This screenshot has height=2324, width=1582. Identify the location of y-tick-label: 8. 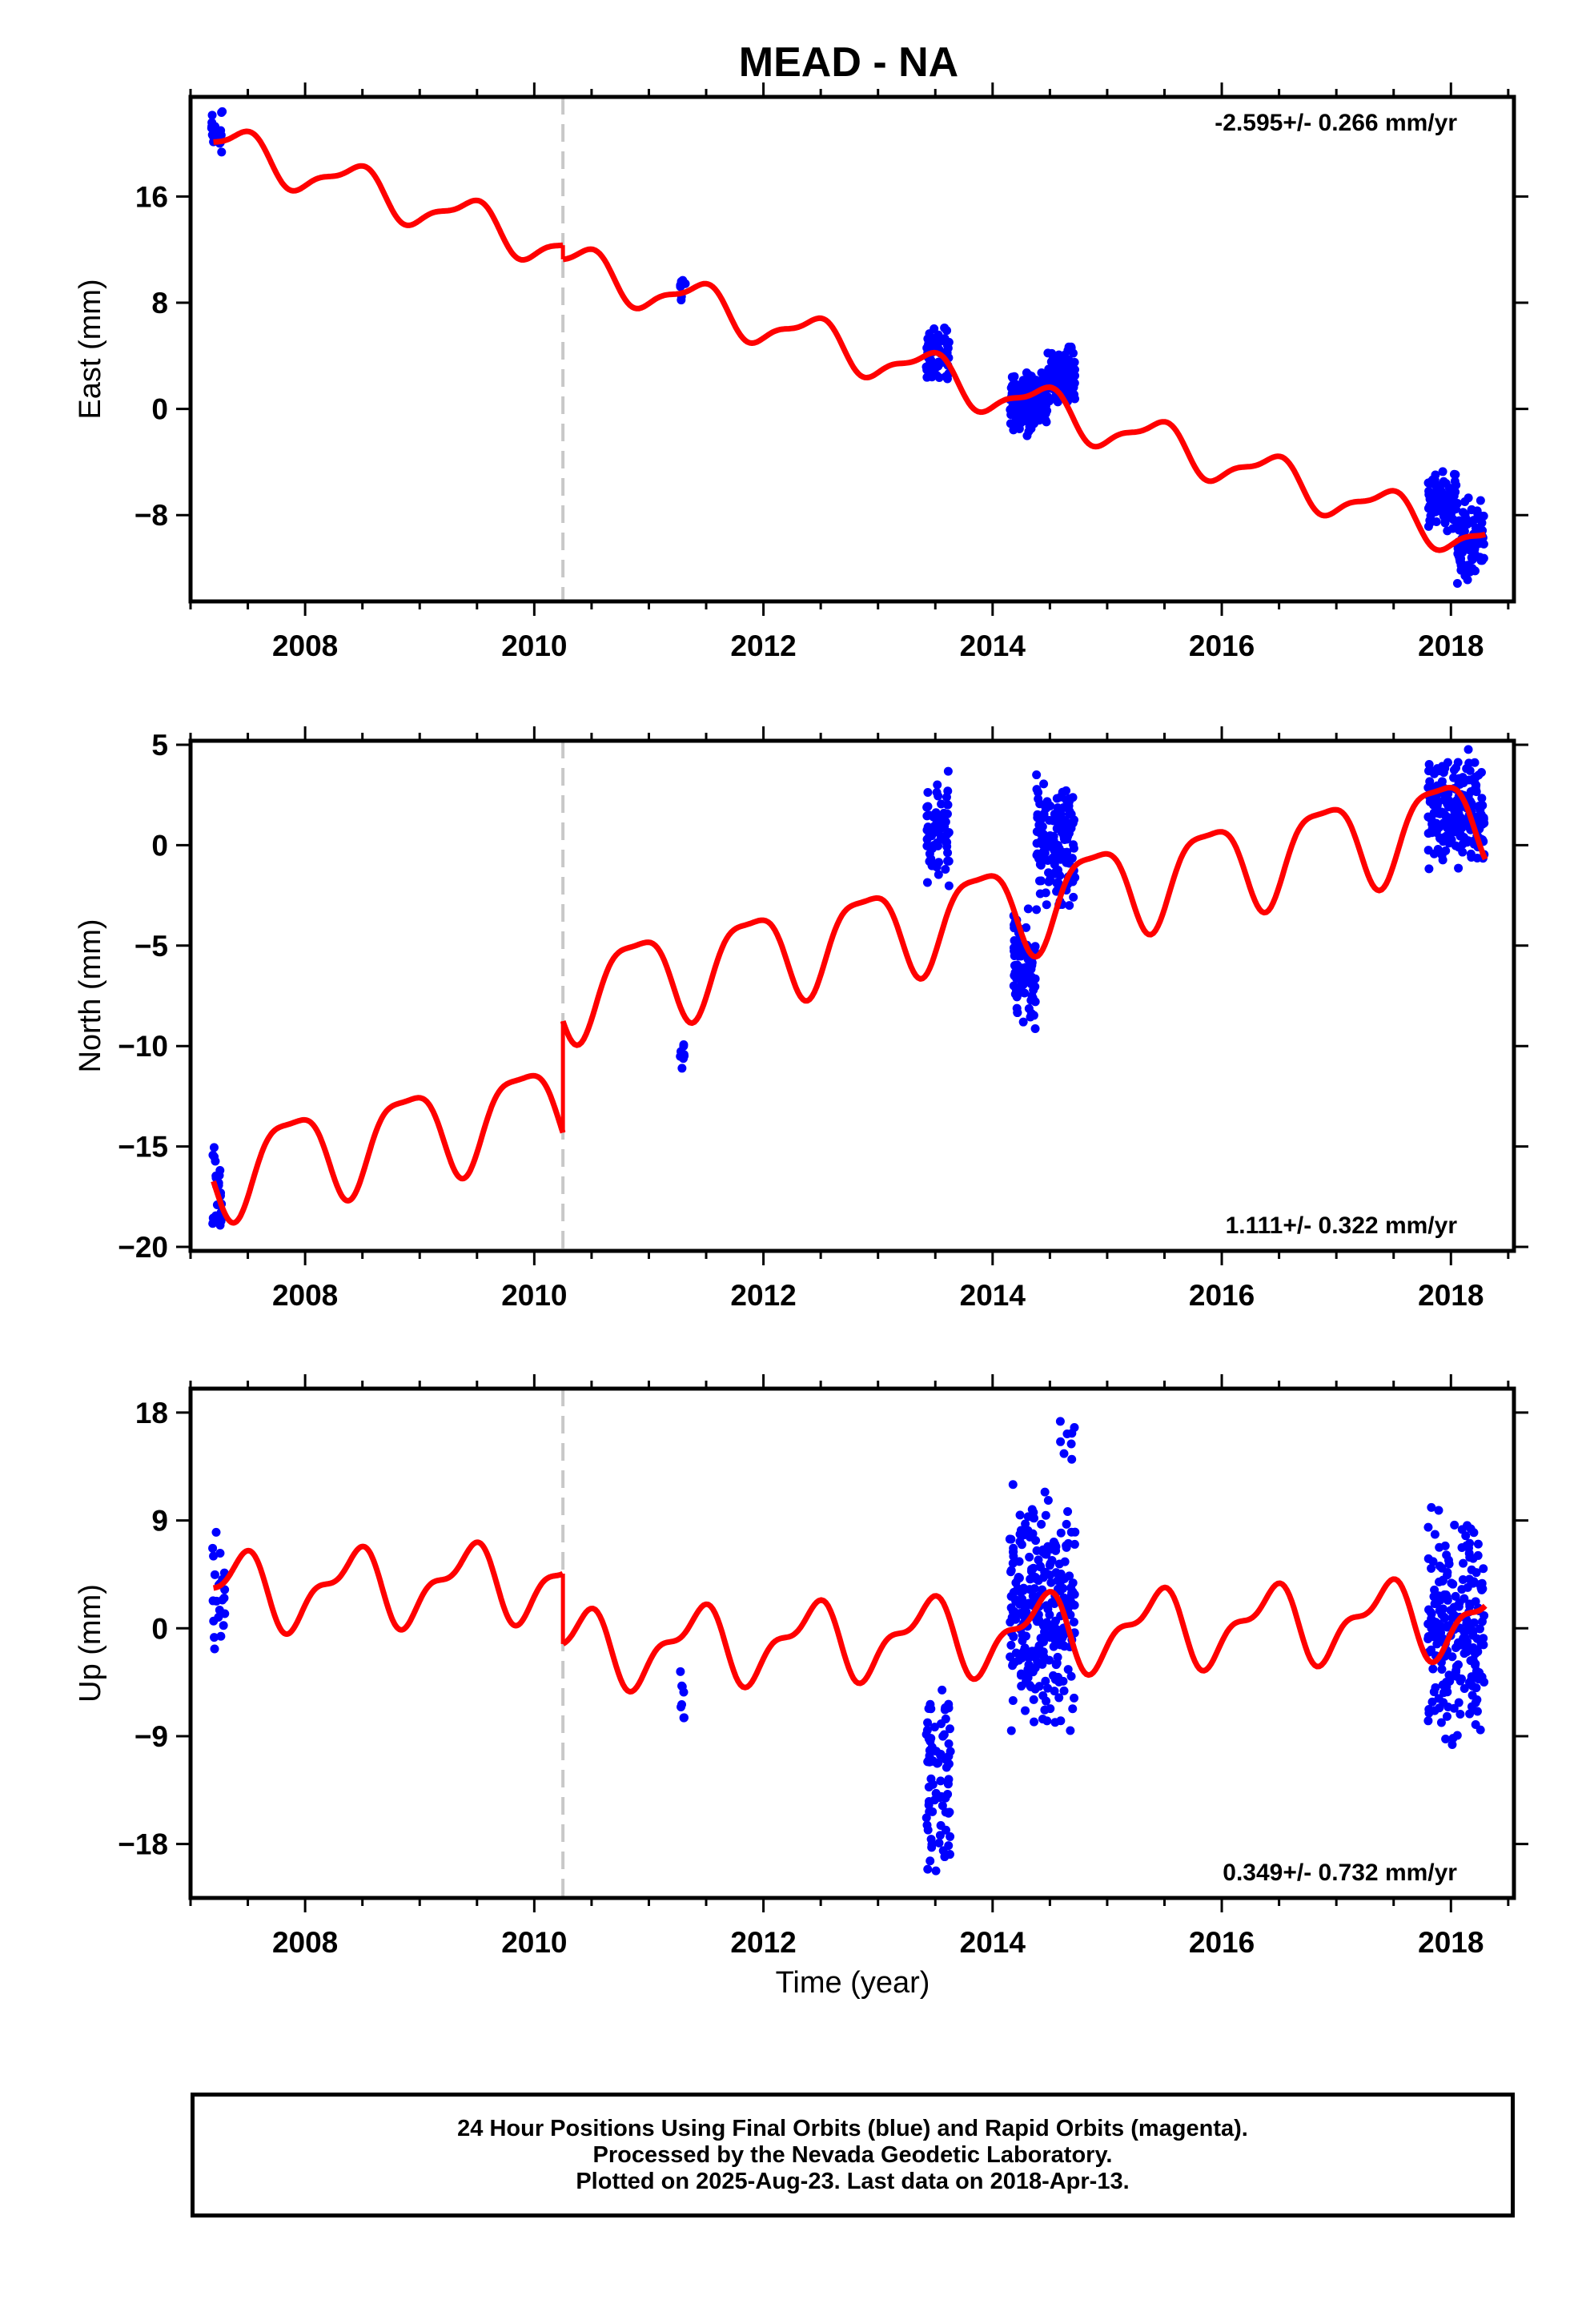
(159, 303).